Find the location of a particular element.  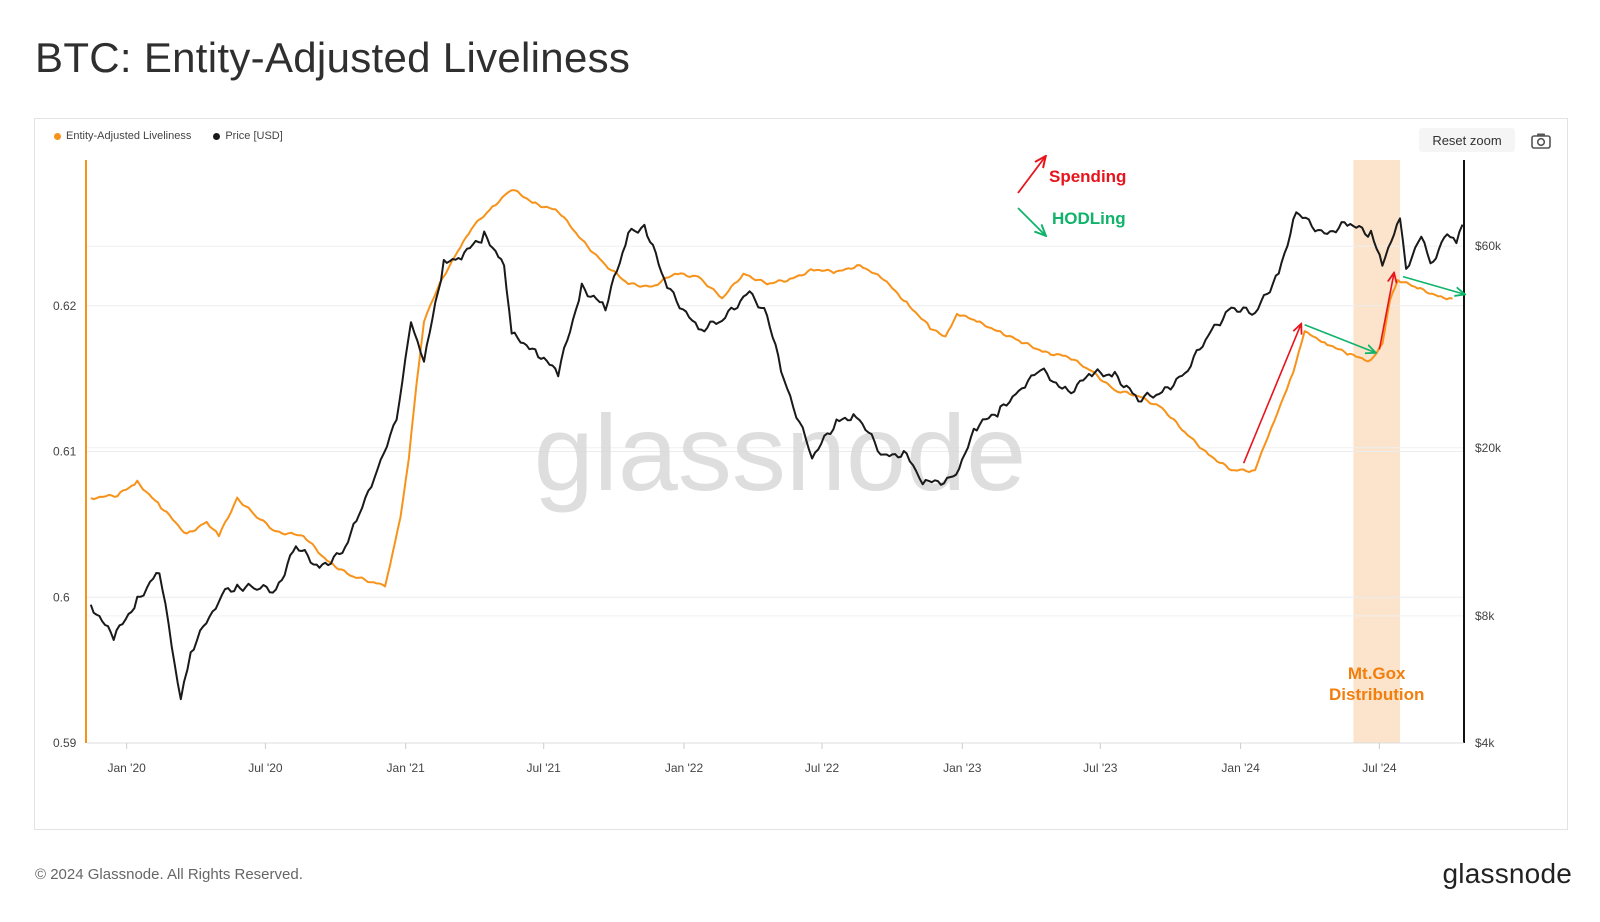

spending-arrow-icon is located at coordinates (1031, 175).